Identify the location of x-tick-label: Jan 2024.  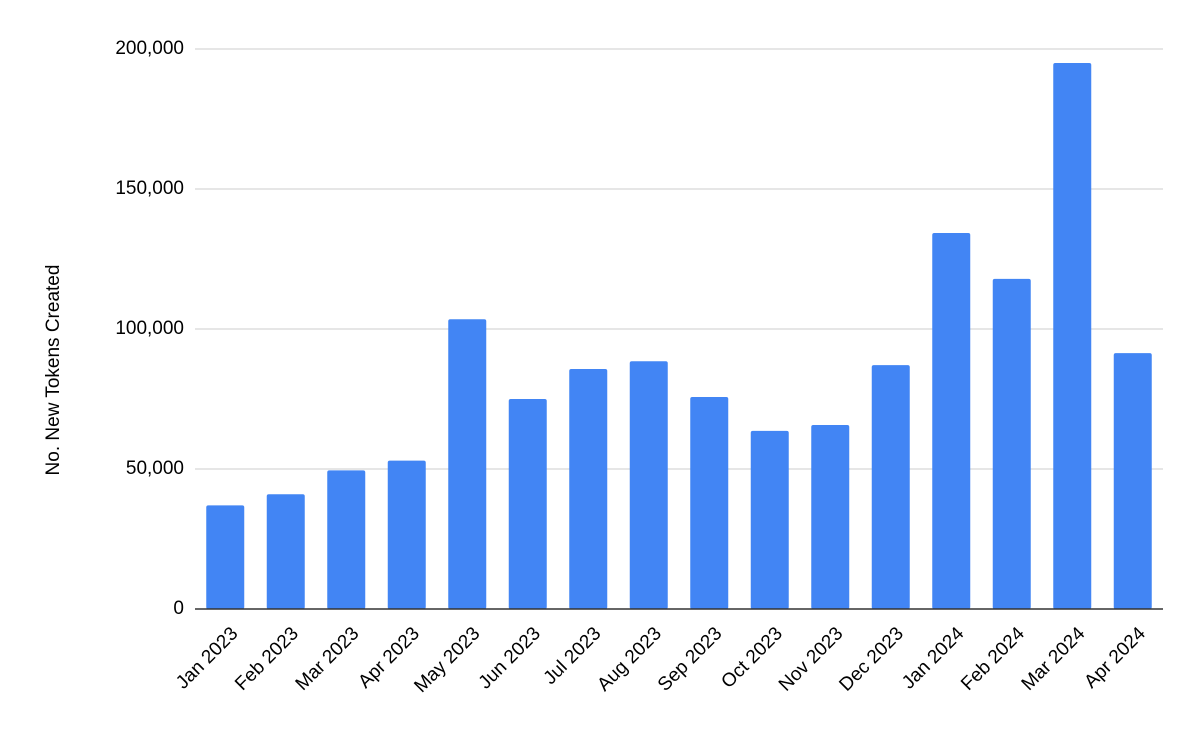
(933, 658).